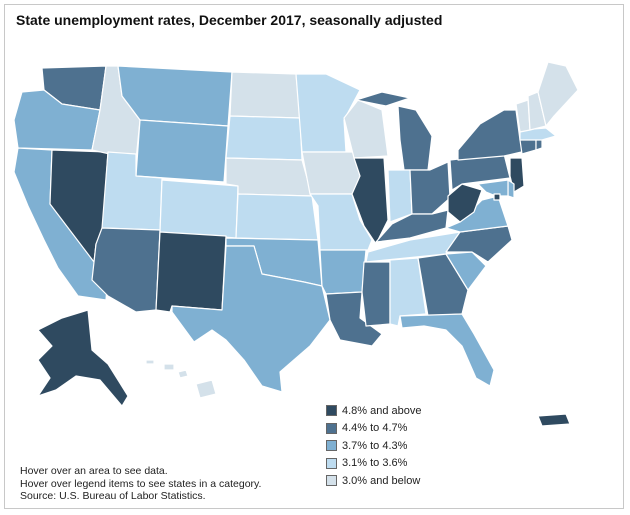  Describe the element at coordinates (493, 188) in the screenshot. I see `state-MD` at that location.